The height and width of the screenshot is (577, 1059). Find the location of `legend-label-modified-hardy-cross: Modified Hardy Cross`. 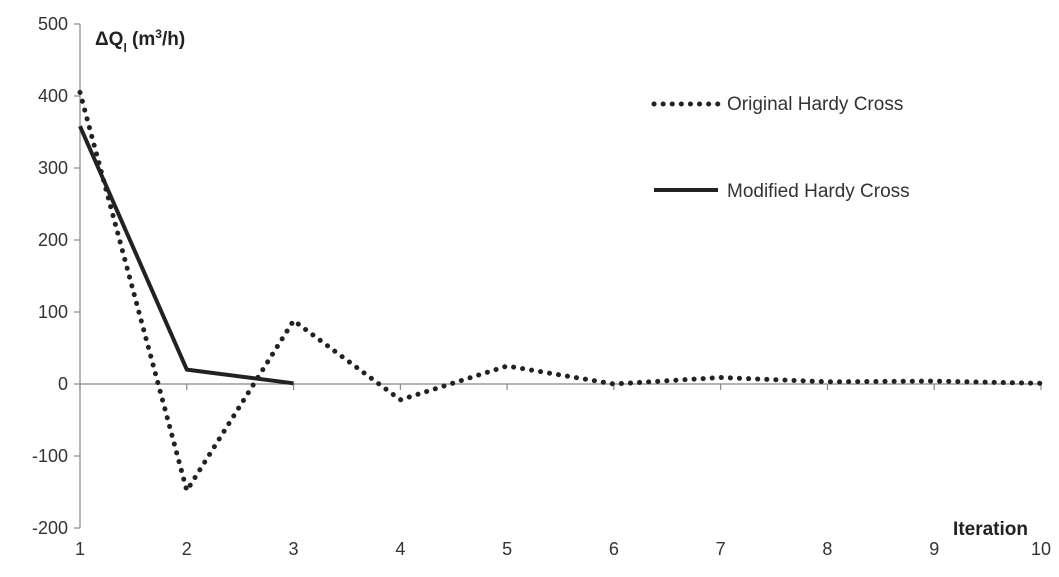

legend-label-modified-hardy-cross: Modified Hardy Cross is located at coordinates (818, 191).